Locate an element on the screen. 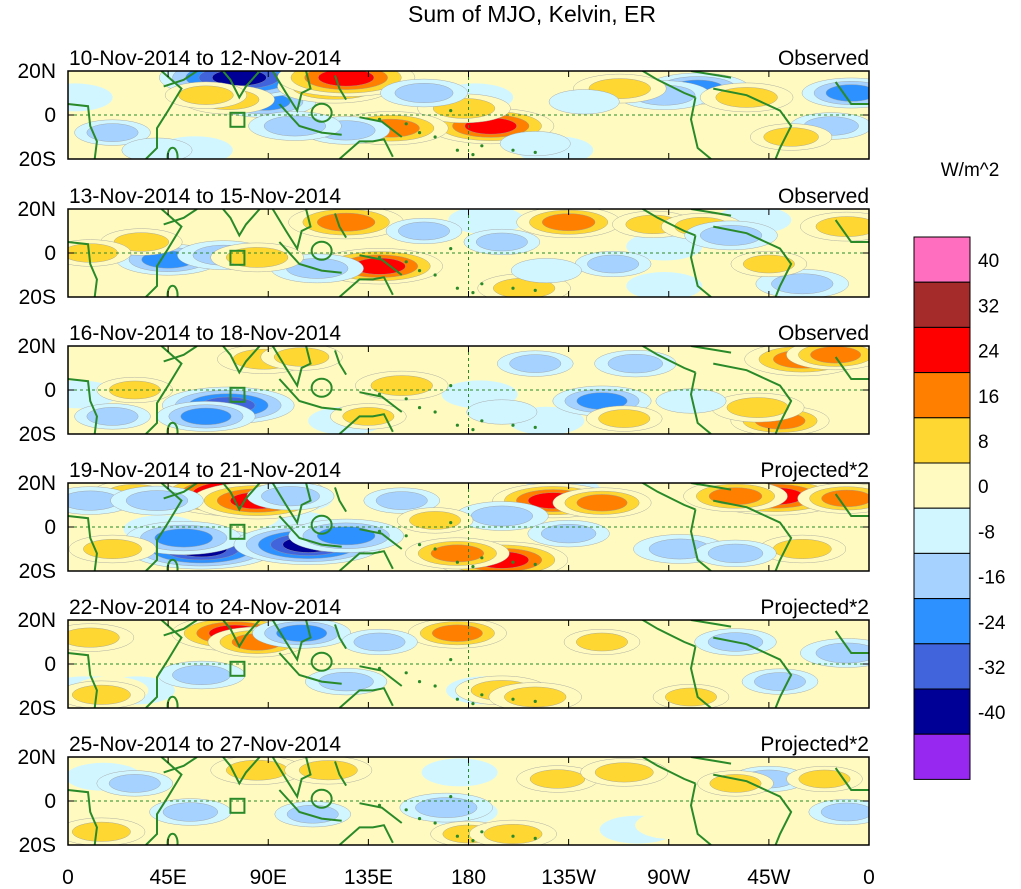  coastlines is located at coordinates (468, 253).